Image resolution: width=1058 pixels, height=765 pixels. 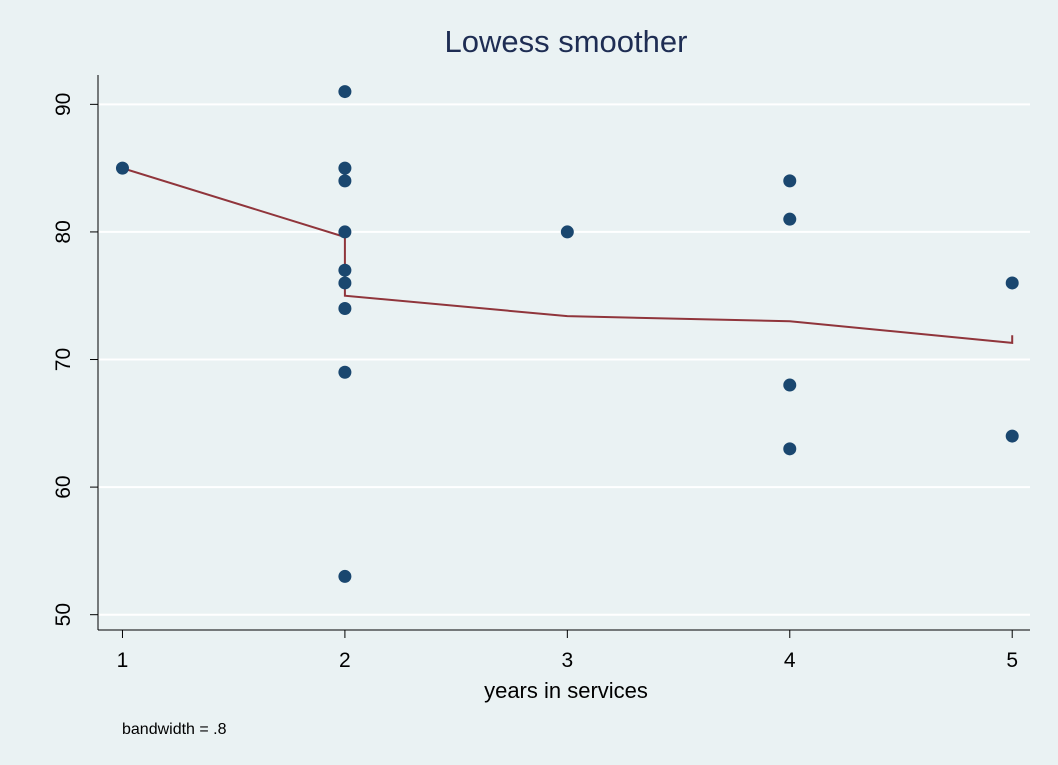 What do you see at coordinates (790, 660) in the screenshot?
I see `x-tick-label: 4` at bounding box center [790, 660].